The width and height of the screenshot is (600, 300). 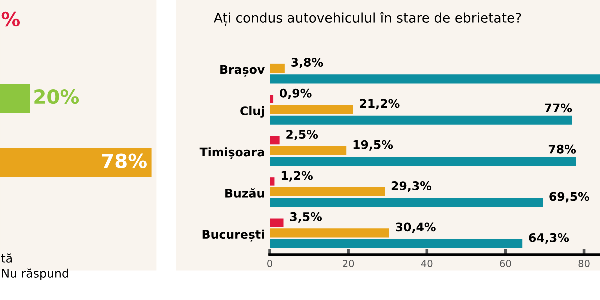 I want to click on data-label: 20%, so click(x=57, y=97).